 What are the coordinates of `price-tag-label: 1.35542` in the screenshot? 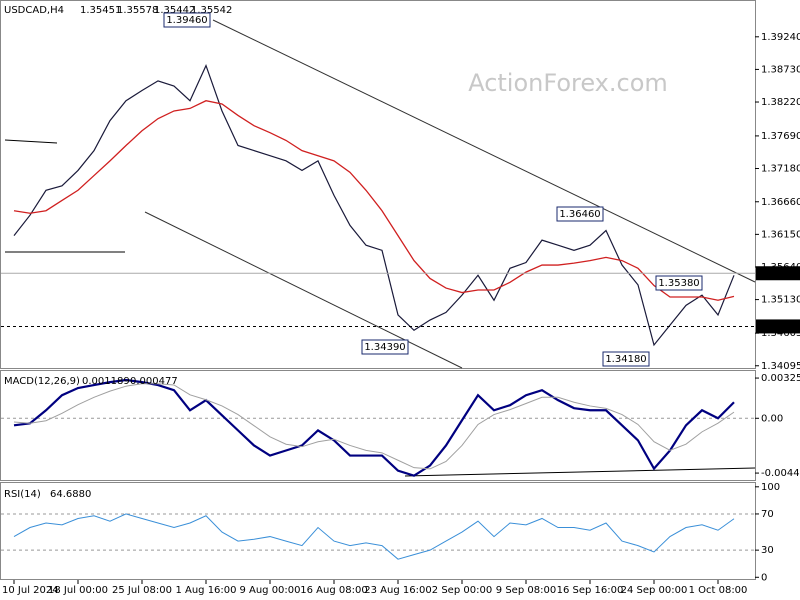 It's located at (779, 273).